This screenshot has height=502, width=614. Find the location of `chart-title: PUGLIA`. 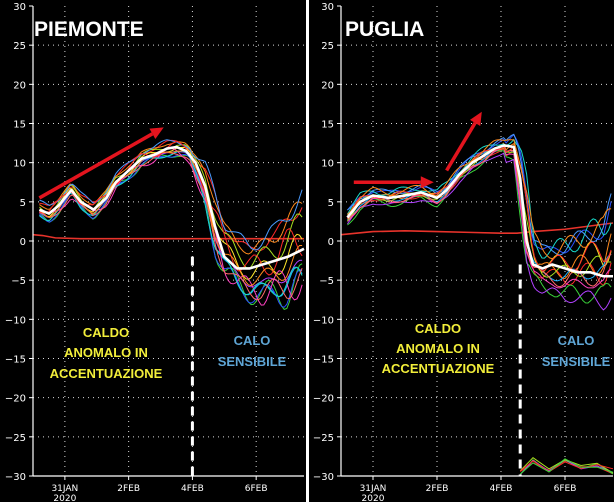

chart-title: PUGLIA is located at coordinates (384, 29).